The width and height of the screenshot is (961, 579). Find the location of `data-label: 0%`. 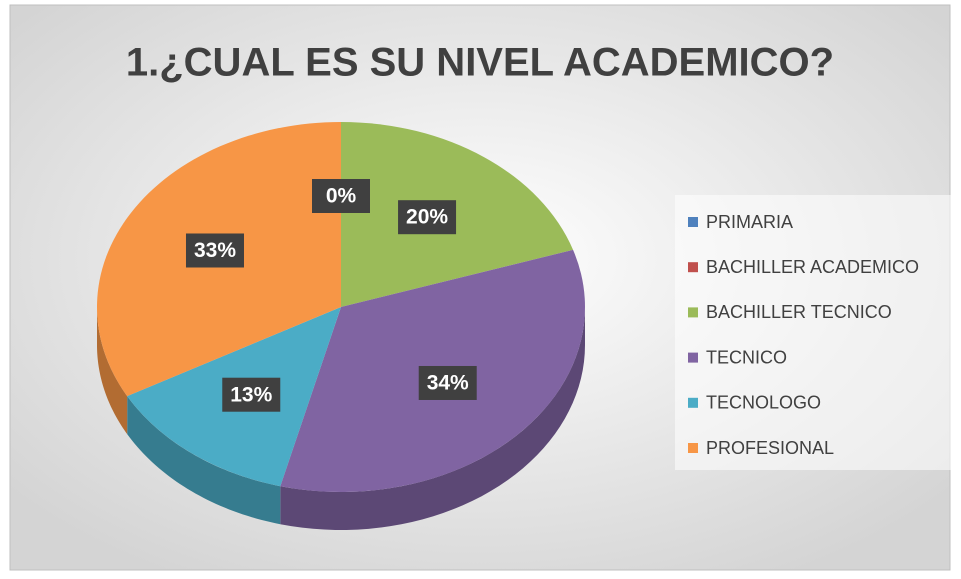

data-label: 0% is located at coordinates (341, 196).